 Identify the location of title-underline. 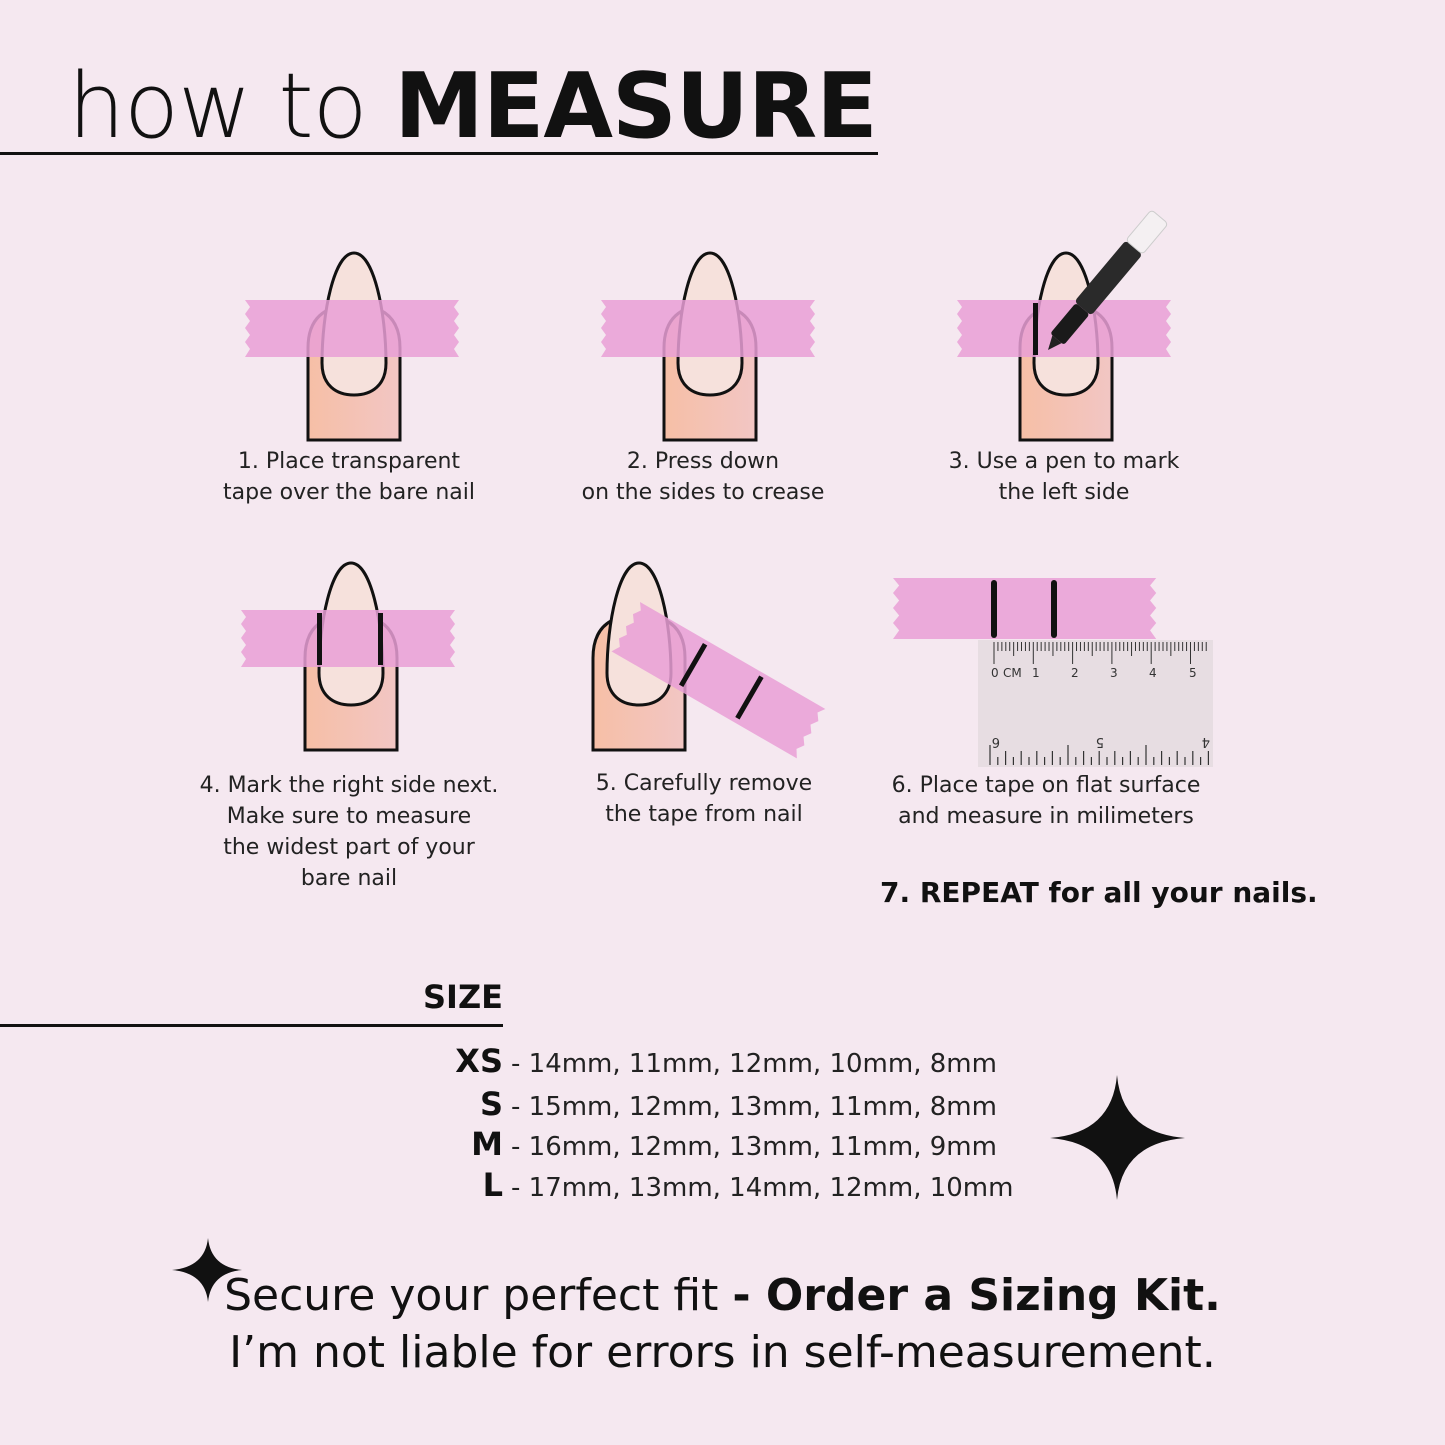
(439, 153).